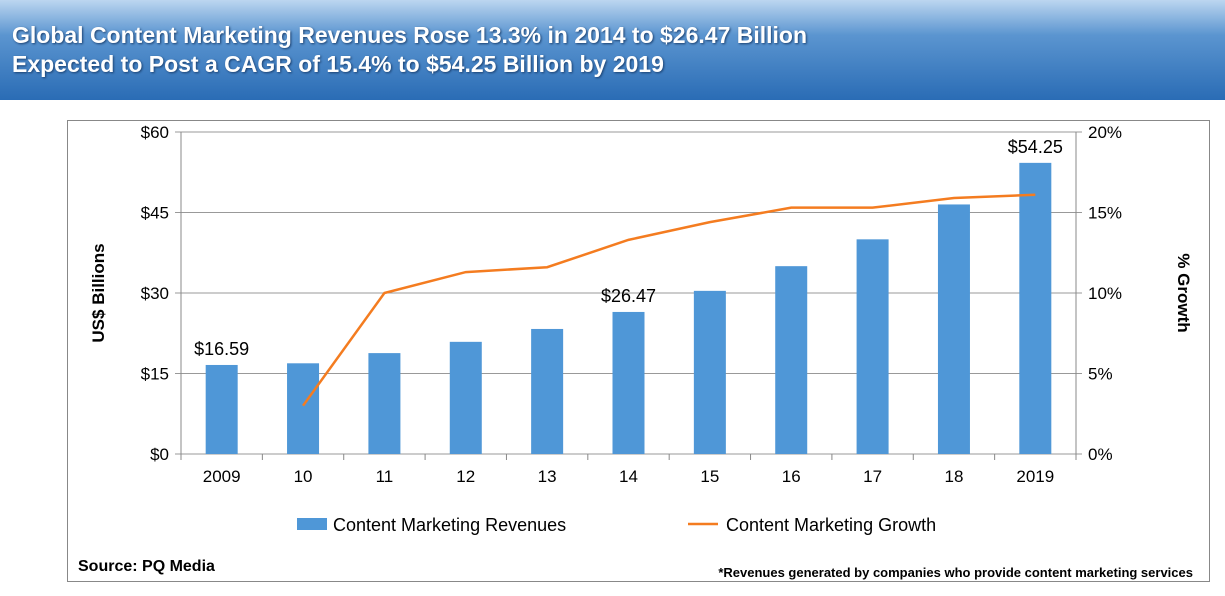 Image resolution: width=1225 pixels, height=596 pixels. Describe the element at coordinates (155, 213) in the screenshot. I see `y-tick-label: $45` at that location.